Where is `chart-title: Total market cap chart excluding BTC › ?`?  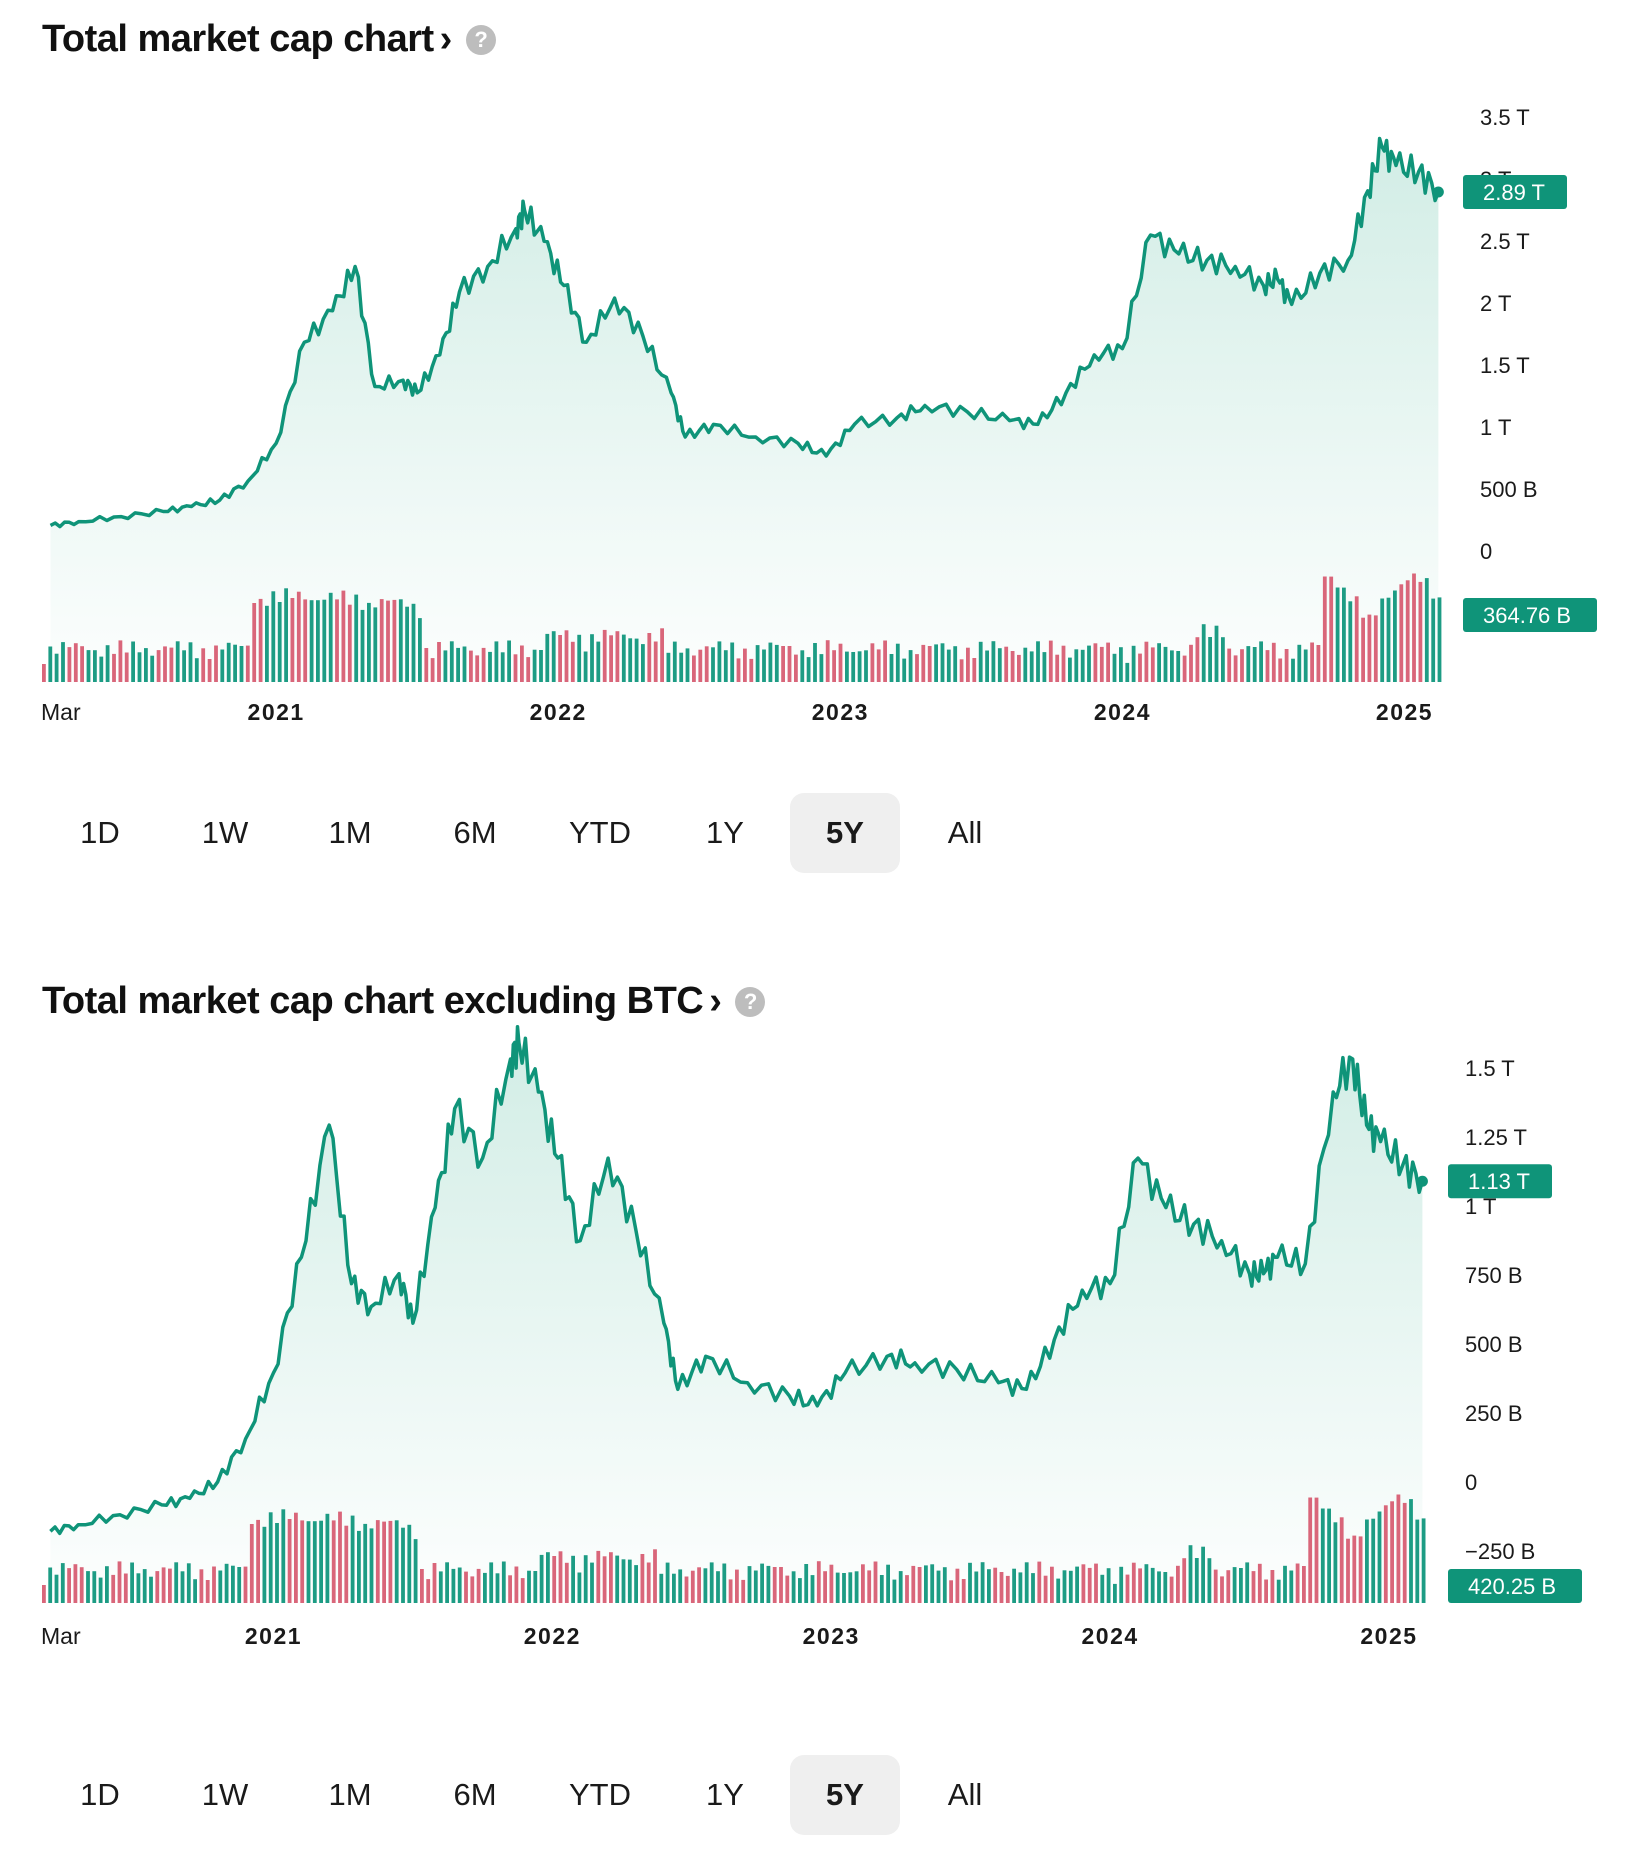 chart-title: Total market cap chart excluding BTC › ? is located at coordinates (404, 1001).